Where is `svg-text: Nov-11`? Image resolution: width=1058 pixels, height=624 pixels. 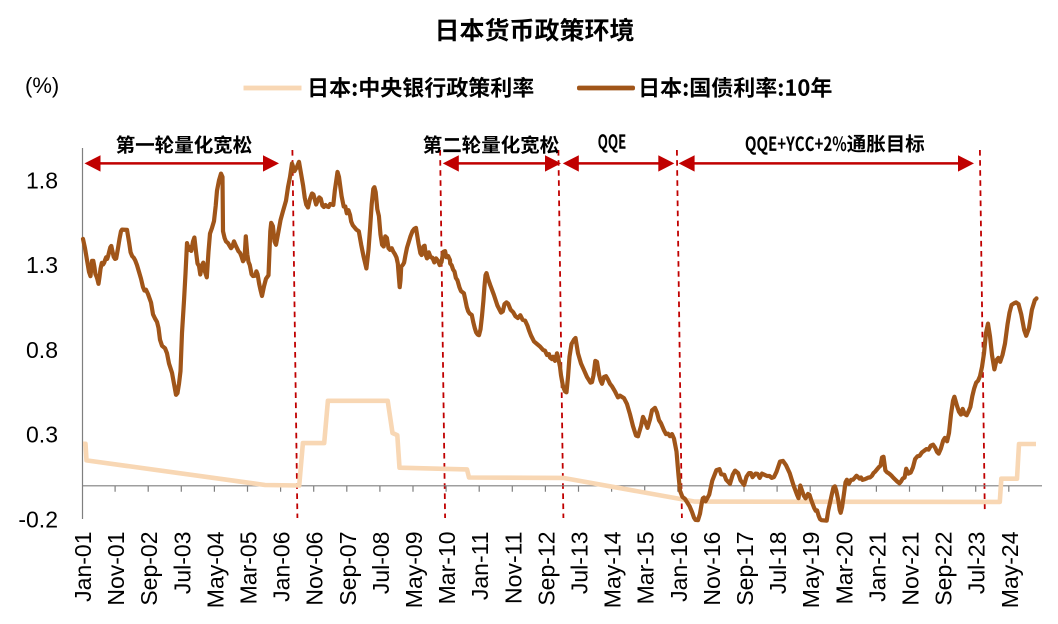 svg-text: Nov-11 is located at coordinates (513, 568).